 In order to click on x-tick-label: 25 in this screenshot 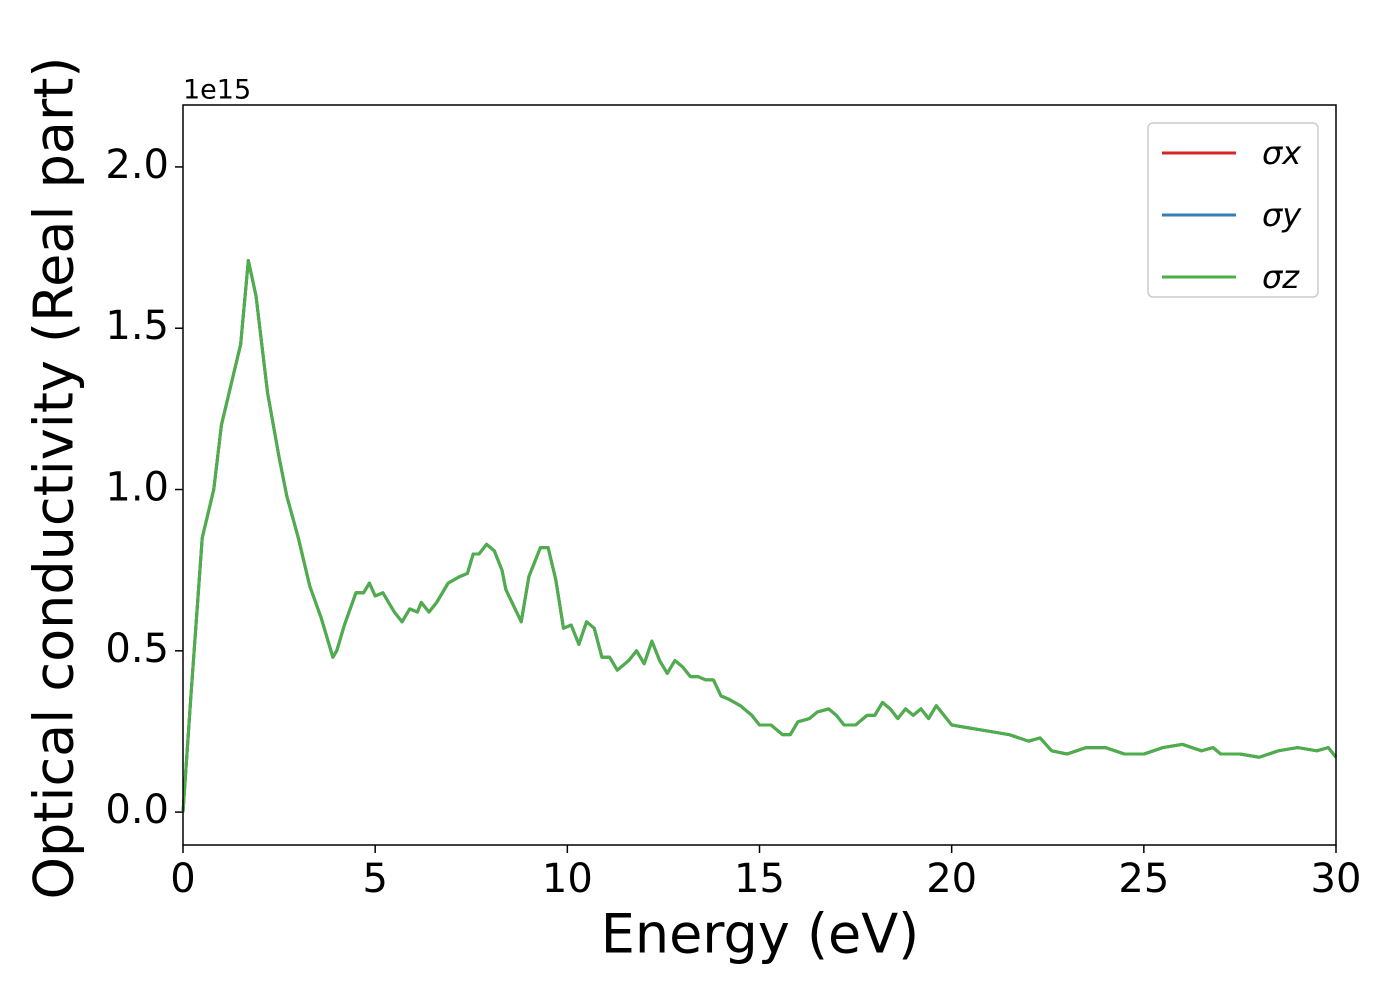, I will do `click(1143, 879)`.